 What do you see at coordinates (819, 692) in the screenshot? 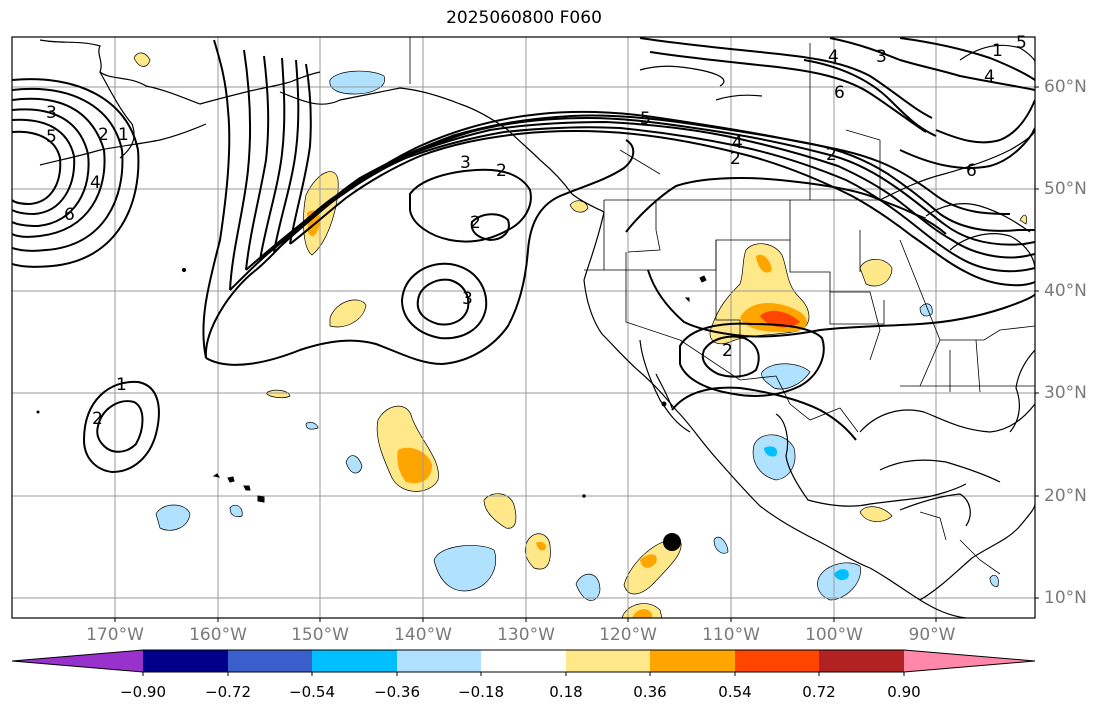
I see `colorbar-tick-label: 0.72` at bounding box center [819, 692].